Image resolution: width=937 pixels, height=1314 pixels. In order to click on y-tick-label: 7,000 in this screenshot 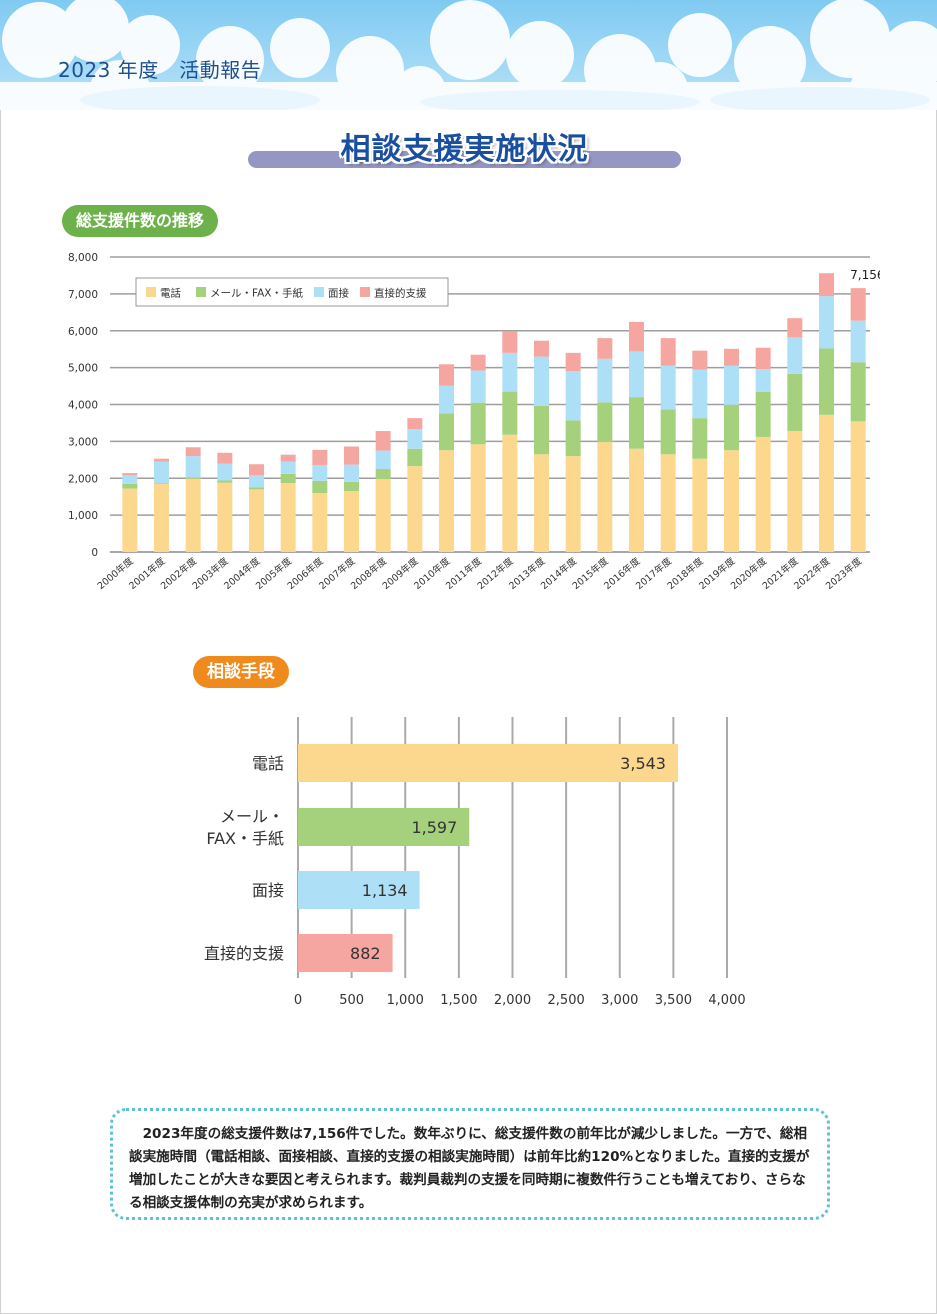, I will do `click(83, 295)`.